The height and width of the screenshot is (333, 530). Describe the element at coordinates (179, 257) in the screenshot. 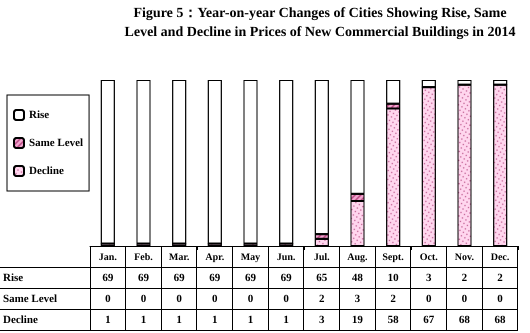

I see `x-tick-label: Mar.` at that location.